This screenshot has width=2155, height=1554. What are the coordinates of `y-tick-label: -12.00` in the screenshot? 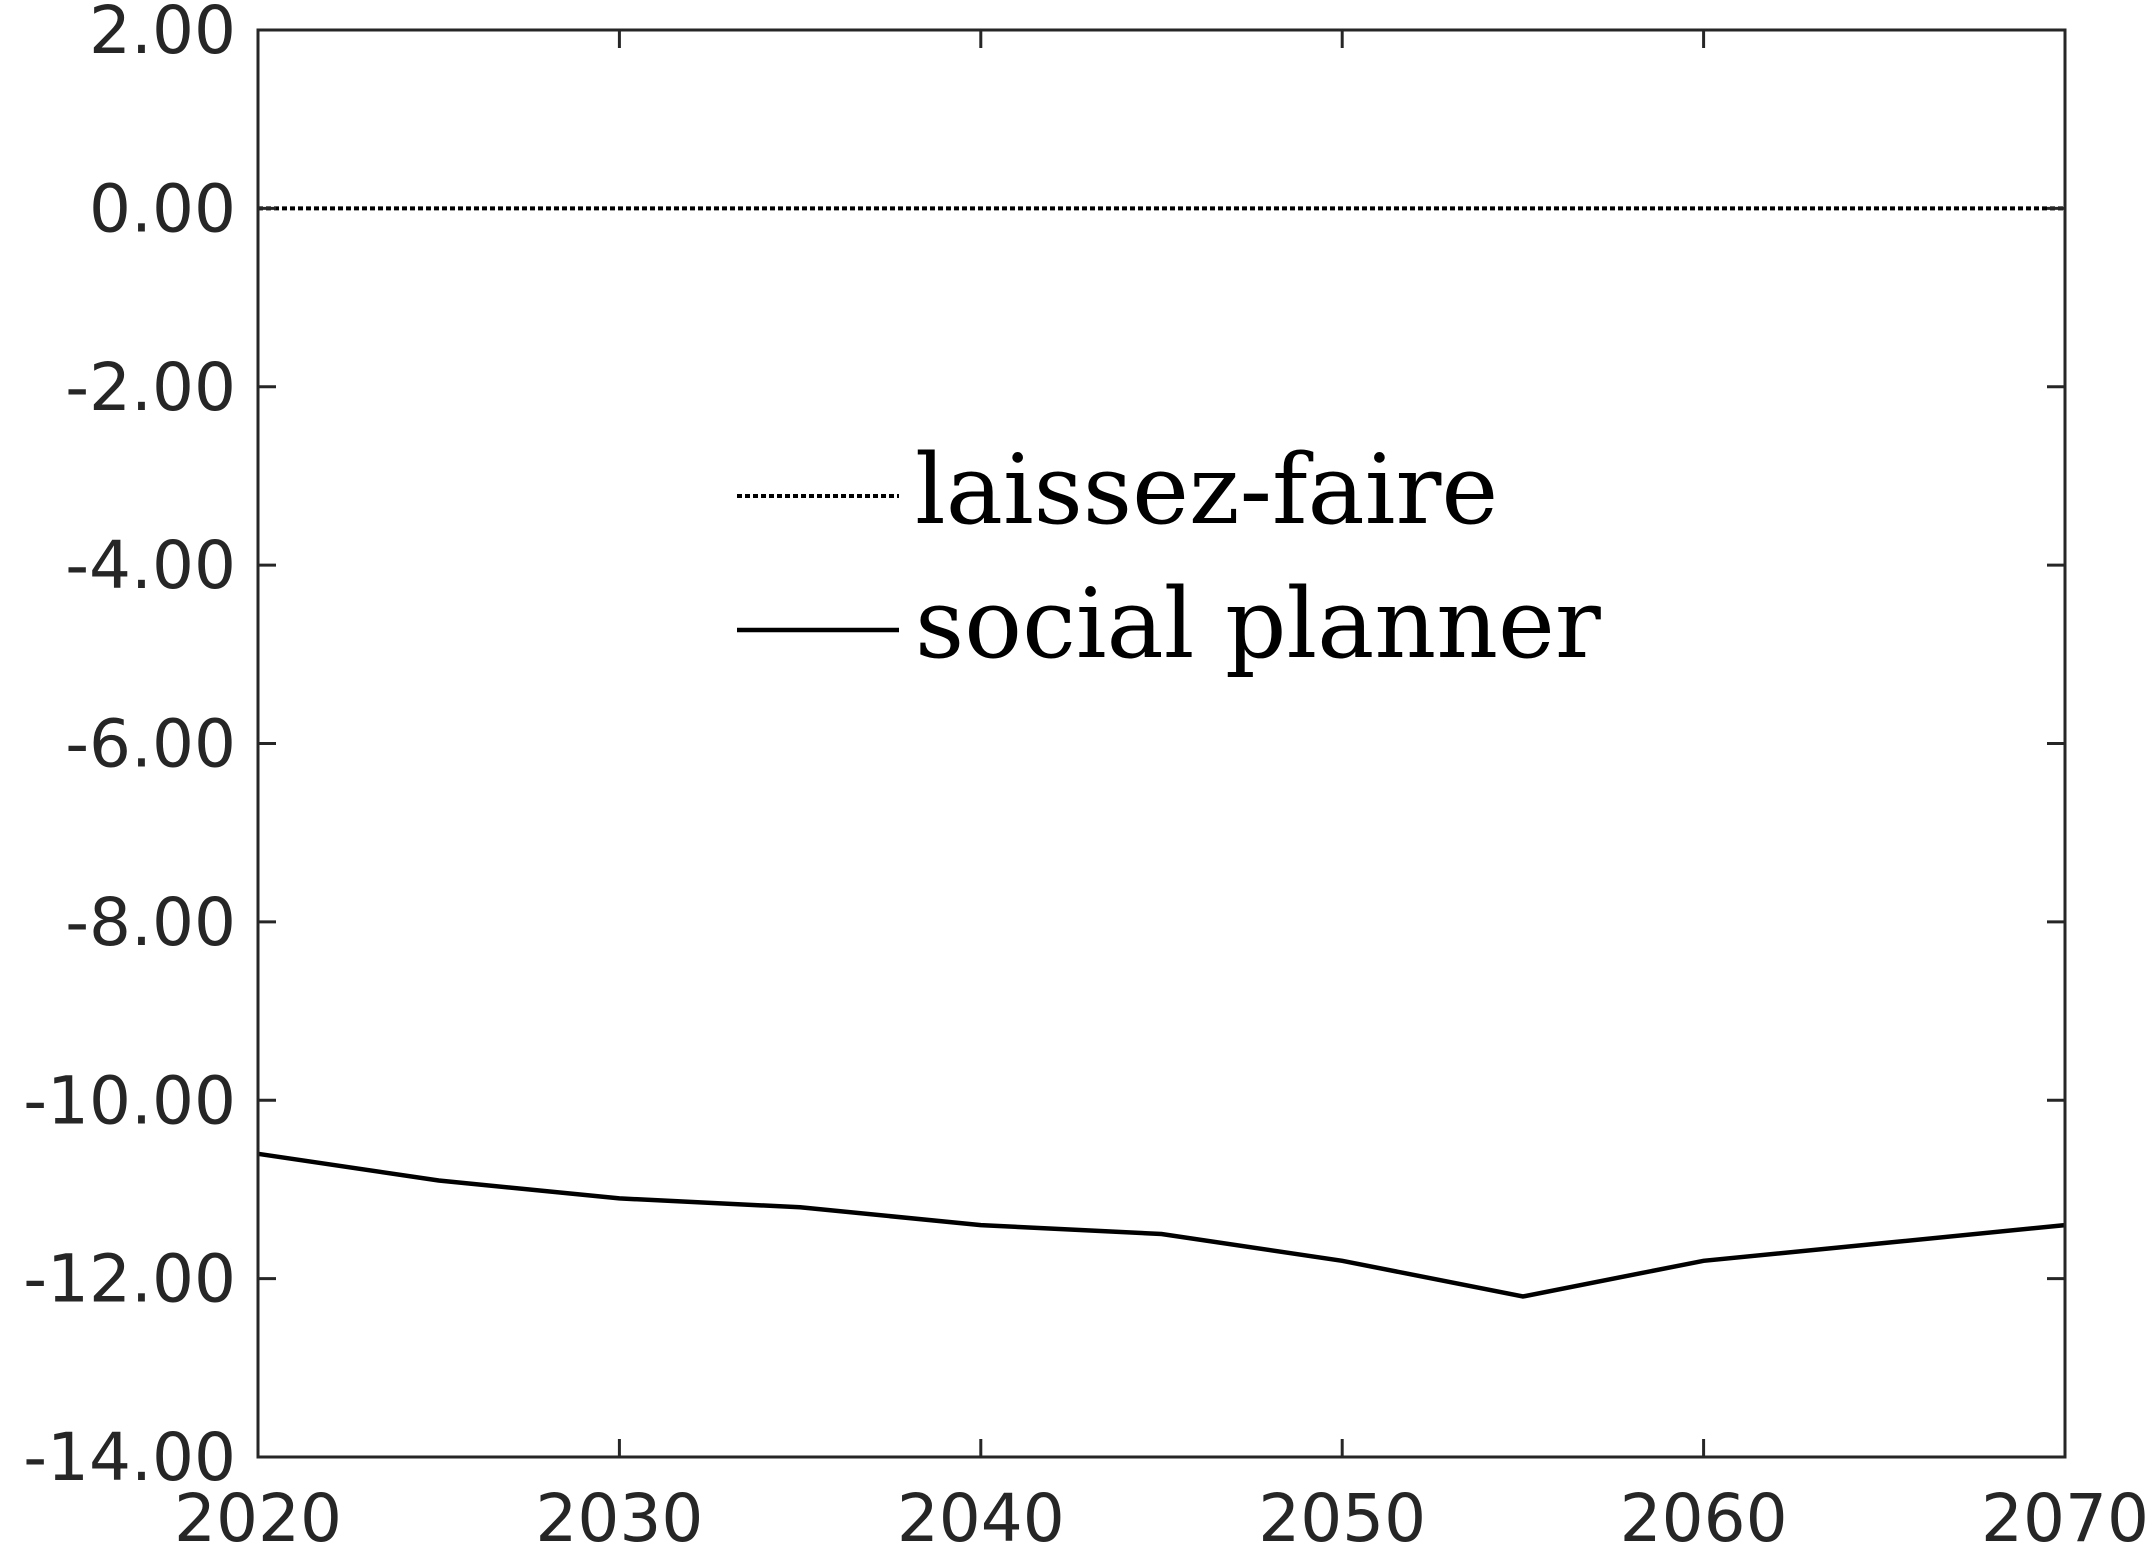 It's located at (129, 1279).